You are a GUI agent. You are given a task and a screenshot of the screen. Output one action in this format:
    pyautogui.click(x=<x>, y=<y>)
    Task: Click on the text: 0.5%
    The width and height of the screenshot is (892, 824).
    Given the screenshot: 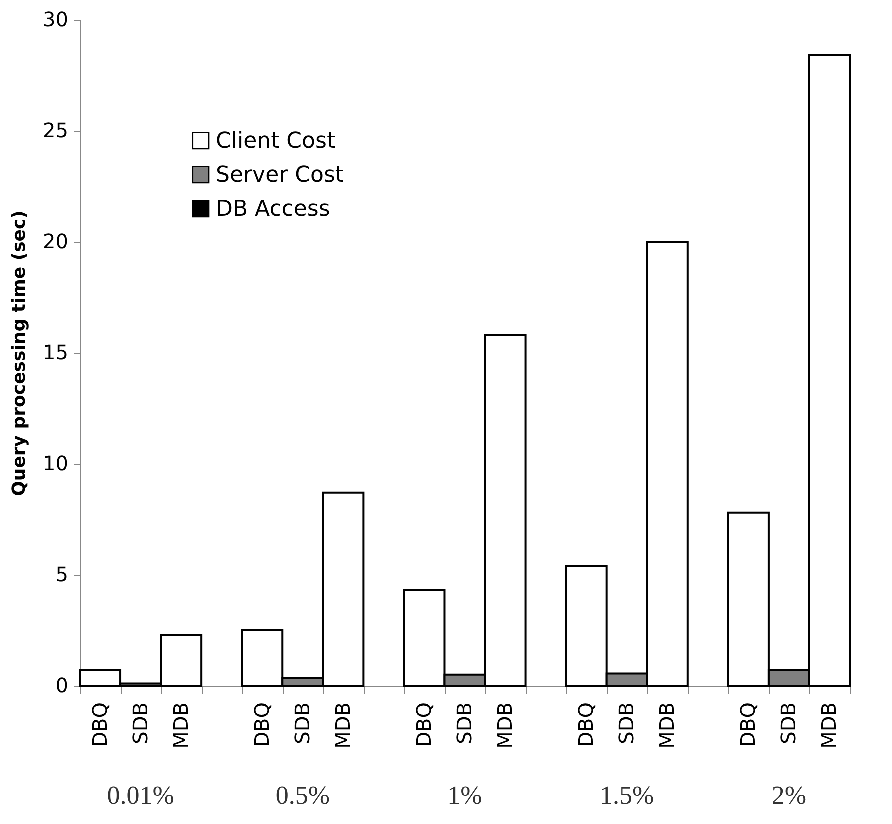 What is the action you would take?
    pyautogui.click(x=303, y=795)
    